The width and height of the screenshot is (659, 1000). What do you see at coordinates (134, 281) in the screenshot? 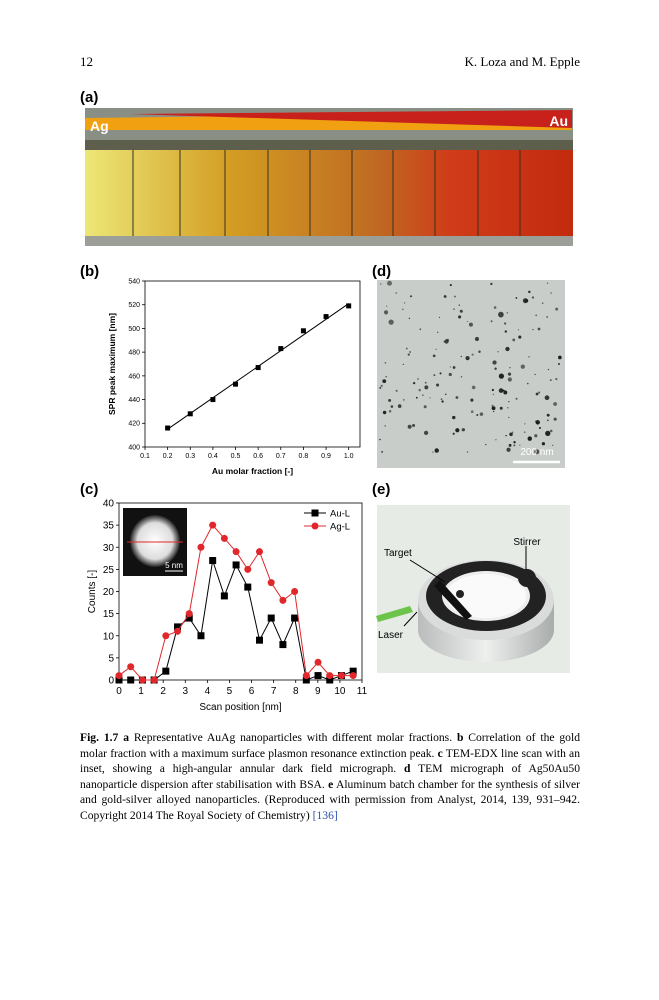
I see `y-tick-label: 540` at bounding box center [134, 281].